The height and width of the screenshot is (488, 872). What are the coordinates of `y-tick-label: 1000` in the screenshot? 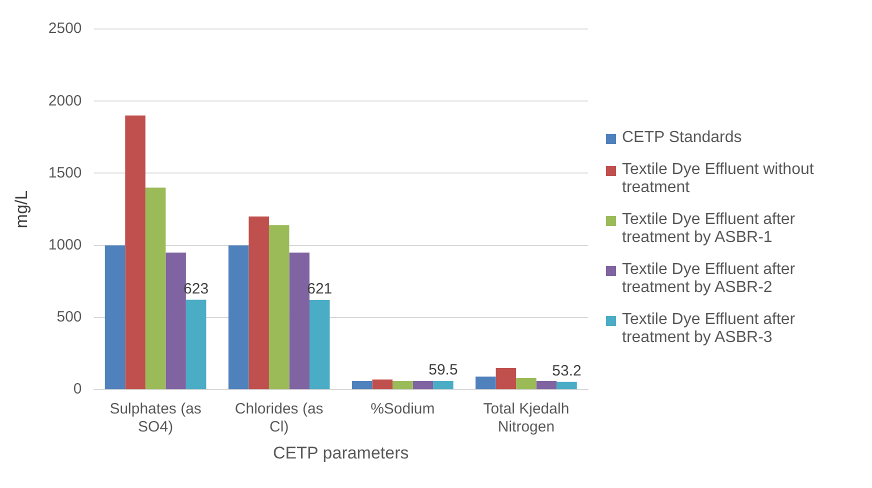 It's located at (65, 245).